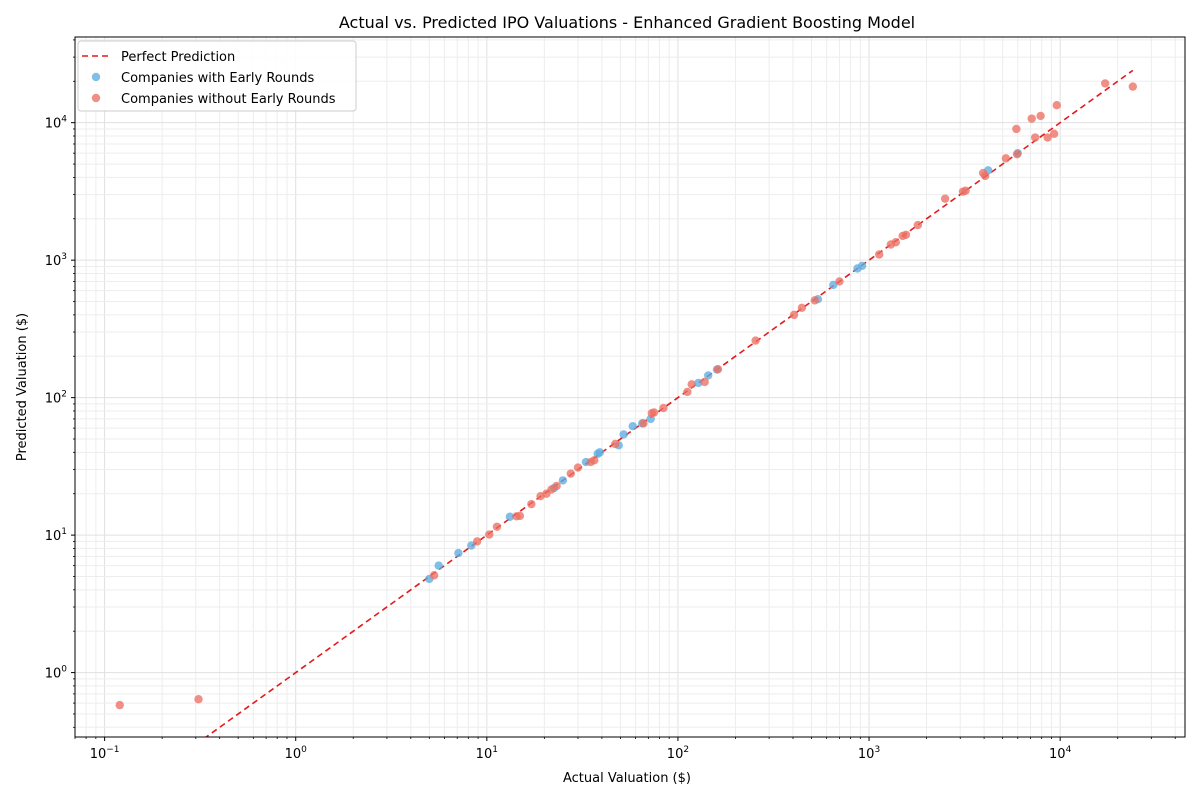  What do you see at coordinates (112, 750) in the screenshot?
I see `x-tick-exponent: −1` at bounding box center [112, 750].